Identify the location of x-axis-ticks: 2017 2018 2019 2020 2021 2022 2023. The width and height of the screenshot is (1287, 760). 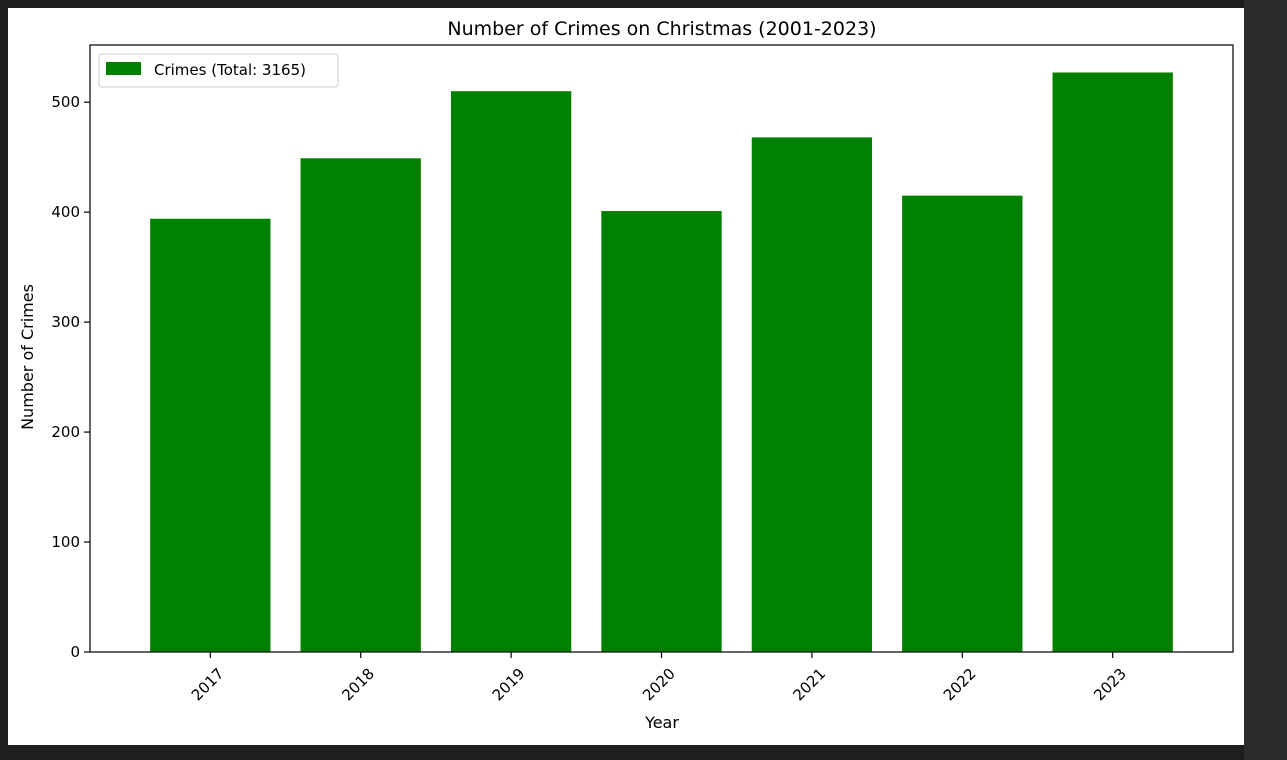
(659, 678).